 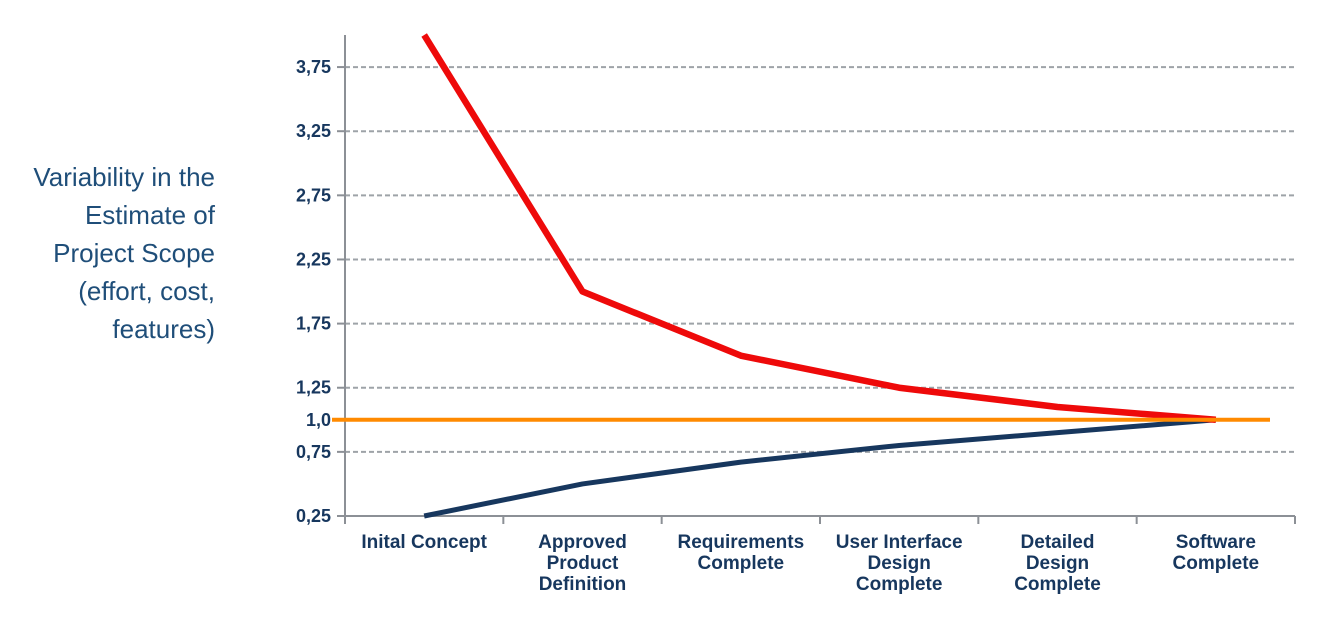 I want to click on y-axis-title-line: Variability in the, so click(x=124, y=177).